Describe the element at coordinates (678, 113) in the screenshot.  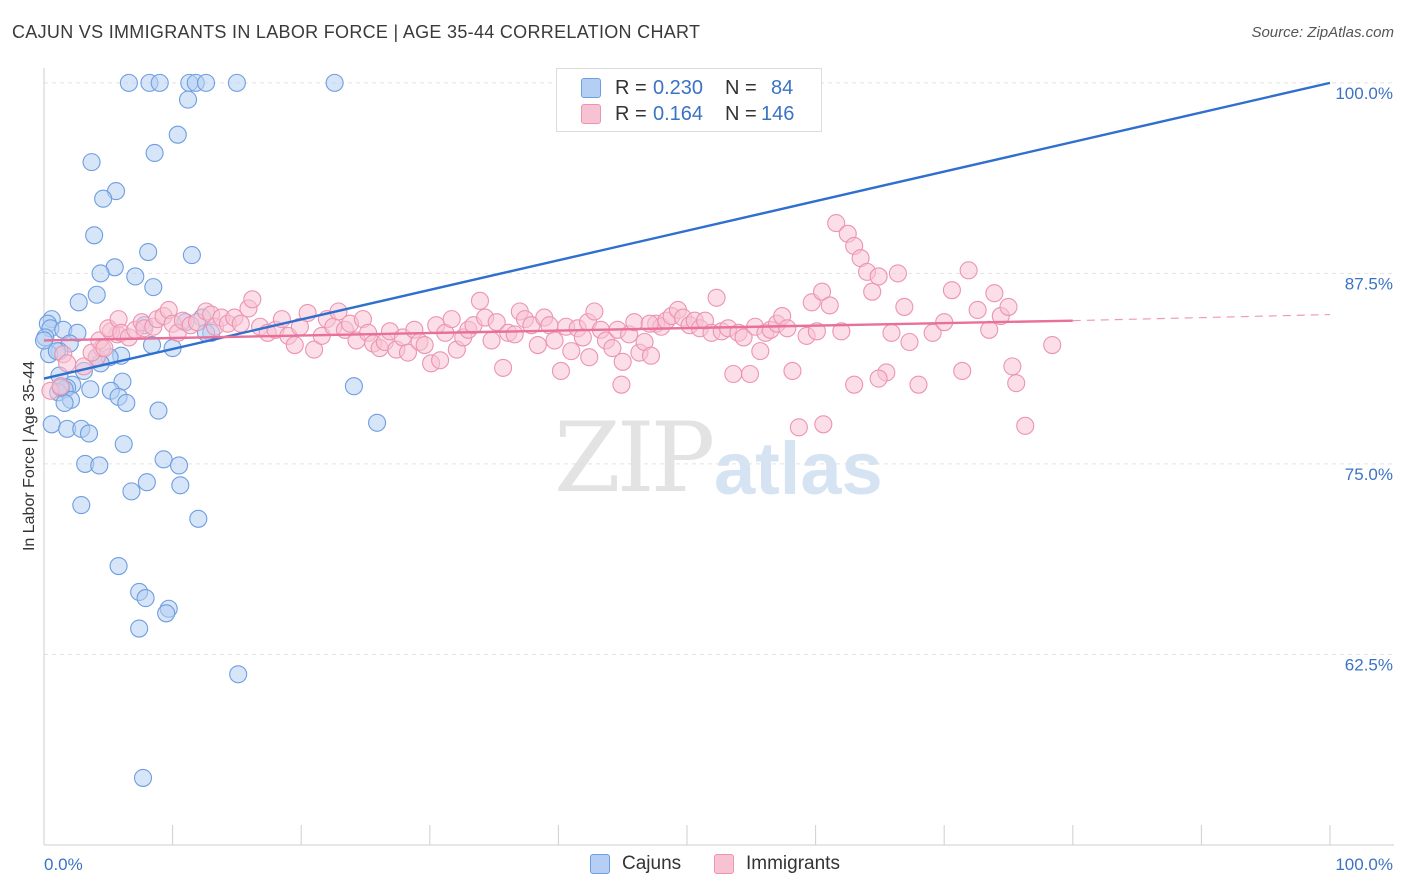
I see `legend-r-value: 0.164` at that location.